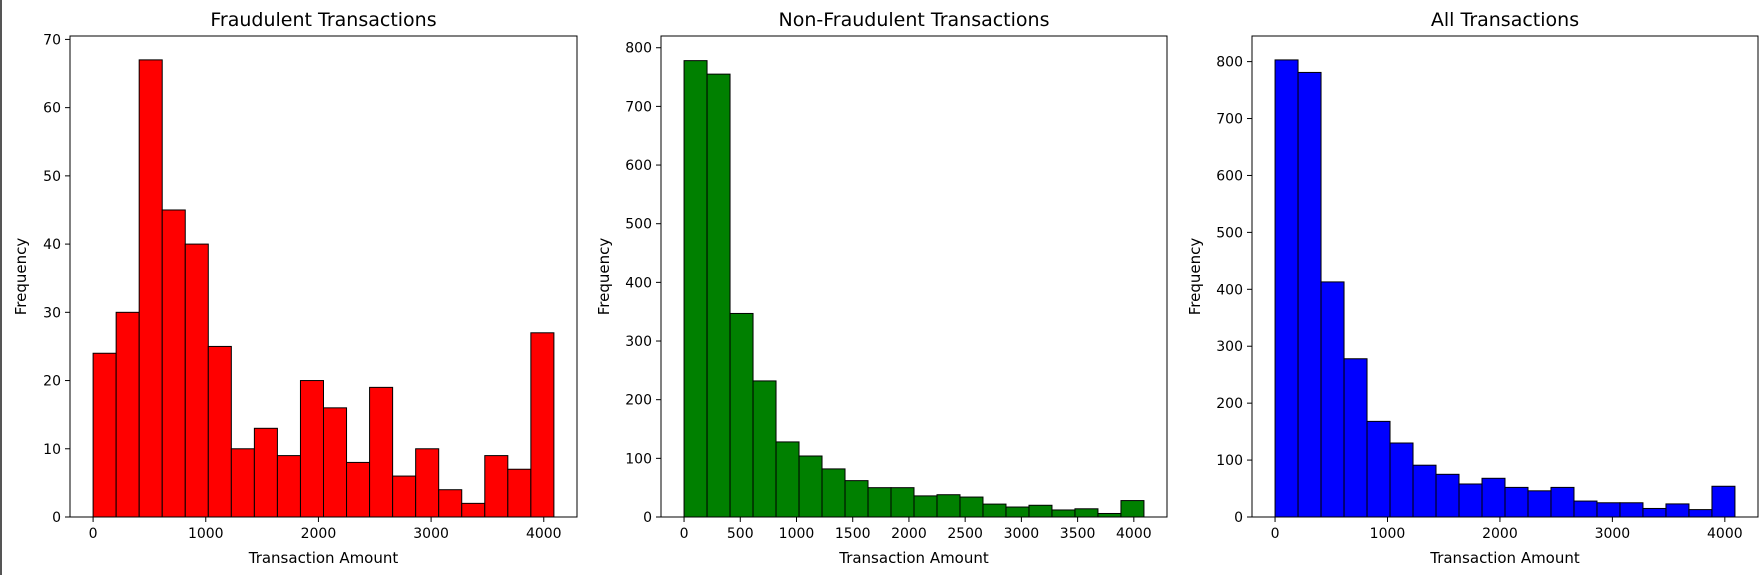 Image resolution: width=1764 pixels, height=575 pixels. What do you see at coordinates (1229, 347) in the screenshot?
I see `y-tick-label: 300` at bounding box center [1229, 347].